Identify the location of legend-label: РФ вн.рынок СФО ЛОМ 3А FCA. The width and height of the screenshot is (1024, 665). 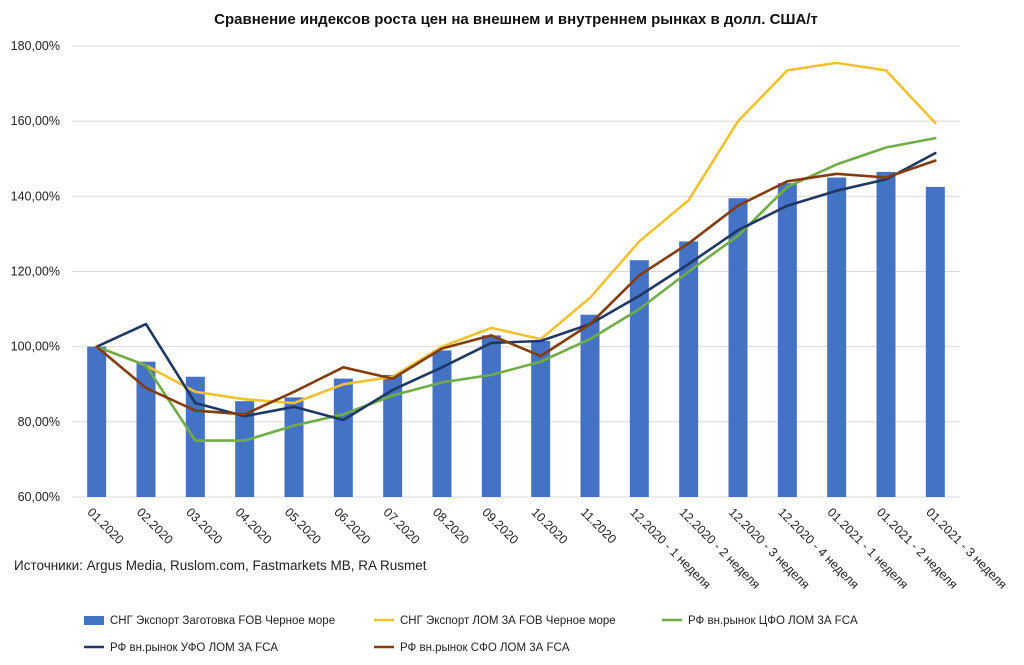
(485, 648).